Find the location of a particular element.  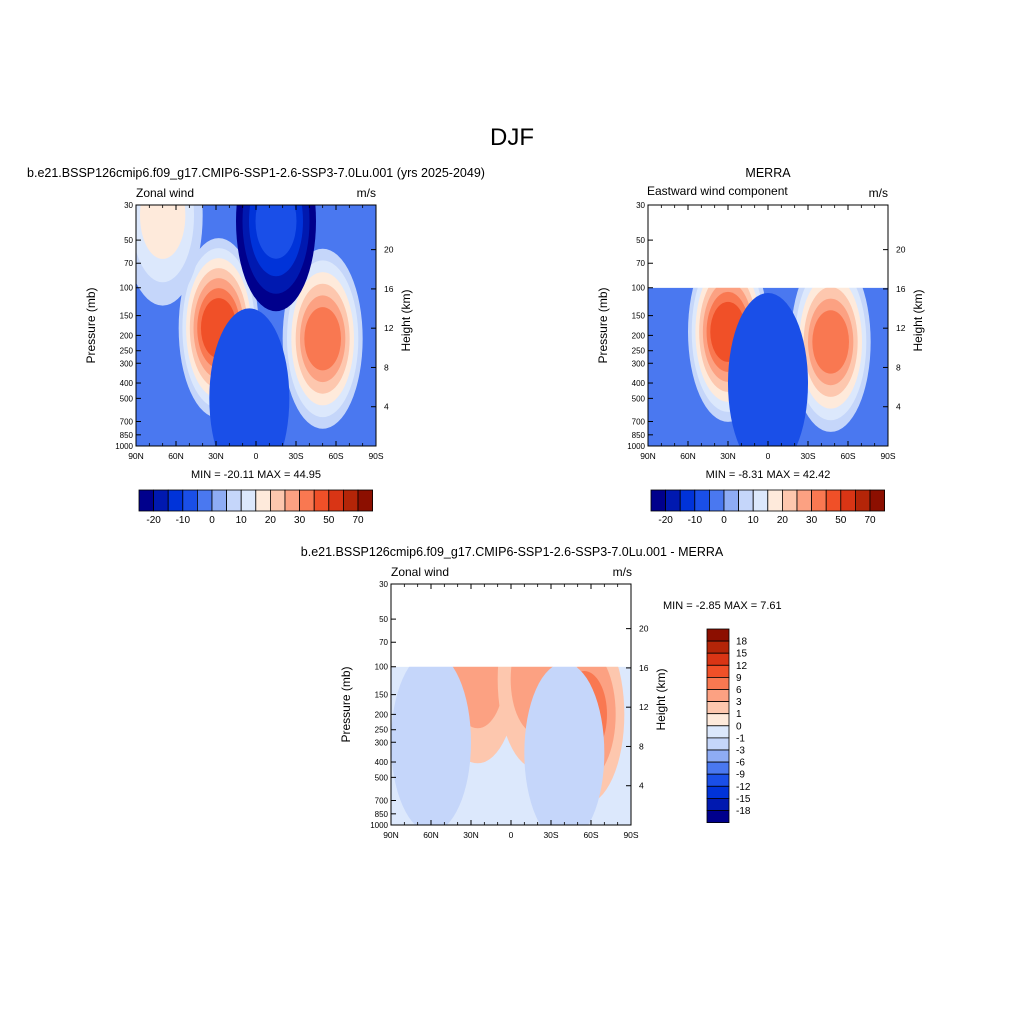

difference-colorbar-label: -15 is located at coordinates (743, 799).